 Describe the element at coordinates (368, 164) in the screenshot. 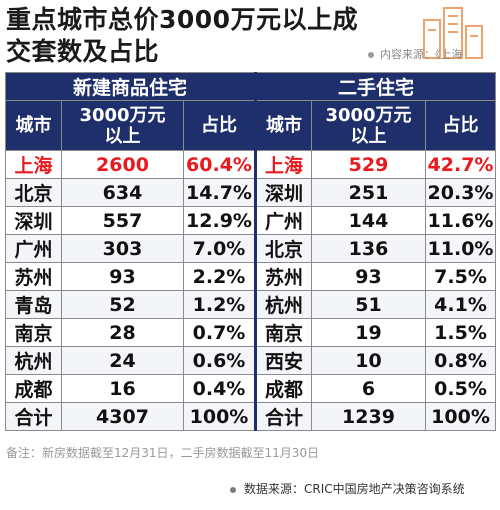

I see `second-count-cell: 529` at that location.